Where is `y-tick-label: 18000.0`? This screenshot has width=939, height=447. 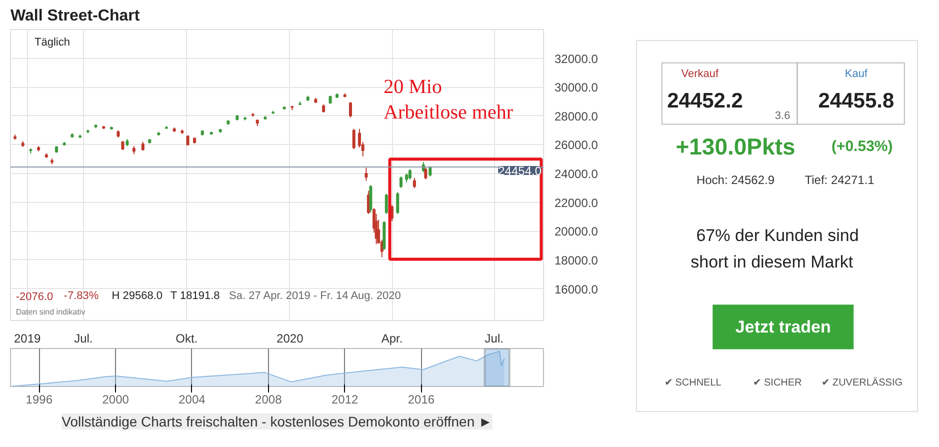 y-tick-label: 18000.0 is located at coordinates (576, 260).